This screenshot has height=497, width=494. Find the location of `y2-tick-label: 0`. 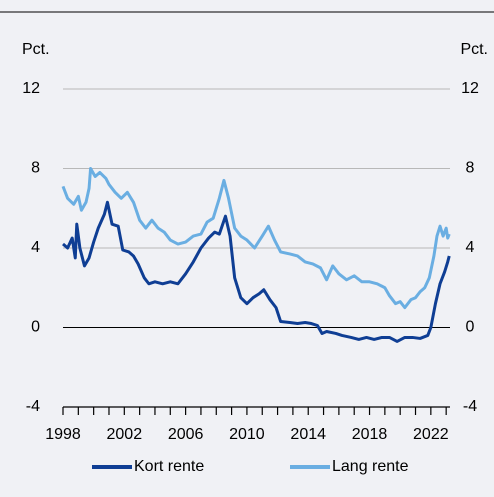

y2-tick-label: 0 is located at coordinates (470, 327).